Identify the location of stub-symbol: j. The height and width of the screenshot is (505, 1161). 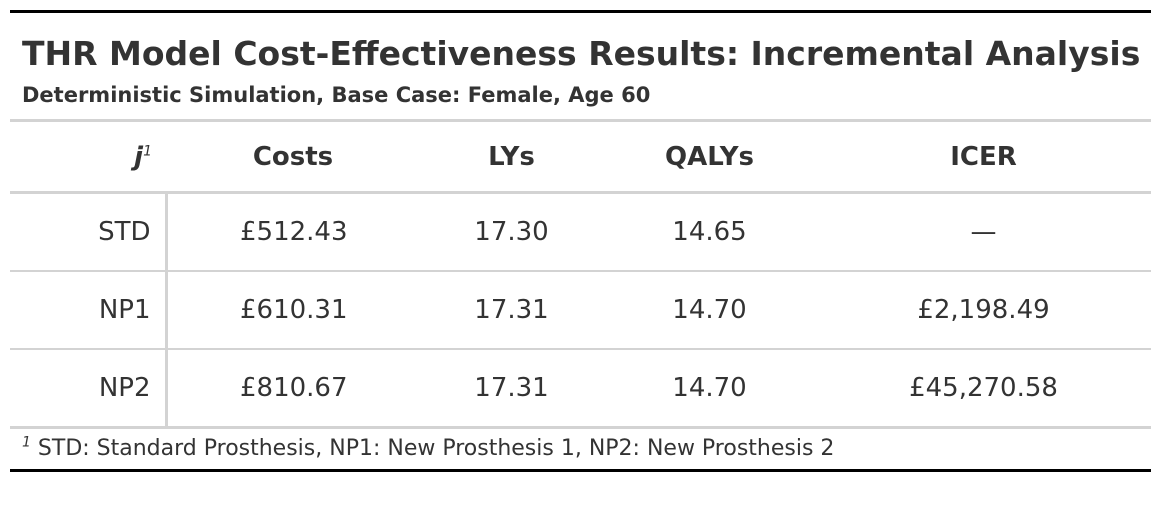
(139, 156).